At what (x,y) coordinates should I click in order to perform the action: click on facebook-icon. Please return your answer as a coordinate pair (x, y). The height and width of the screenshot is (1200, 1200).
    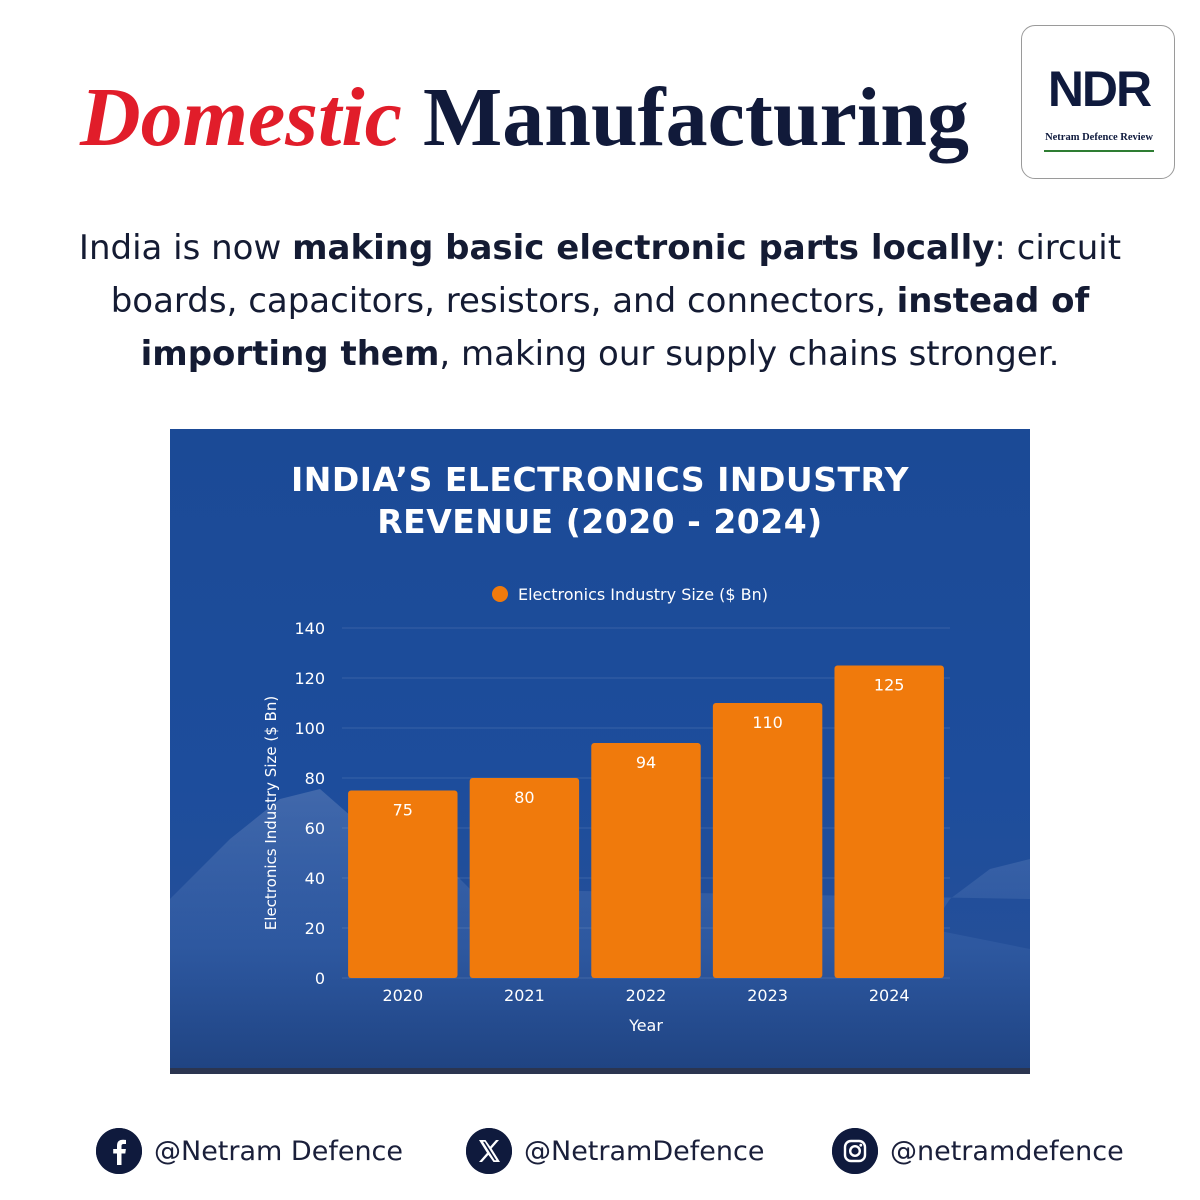
    Looking at the image, I should click on (119, 1151).